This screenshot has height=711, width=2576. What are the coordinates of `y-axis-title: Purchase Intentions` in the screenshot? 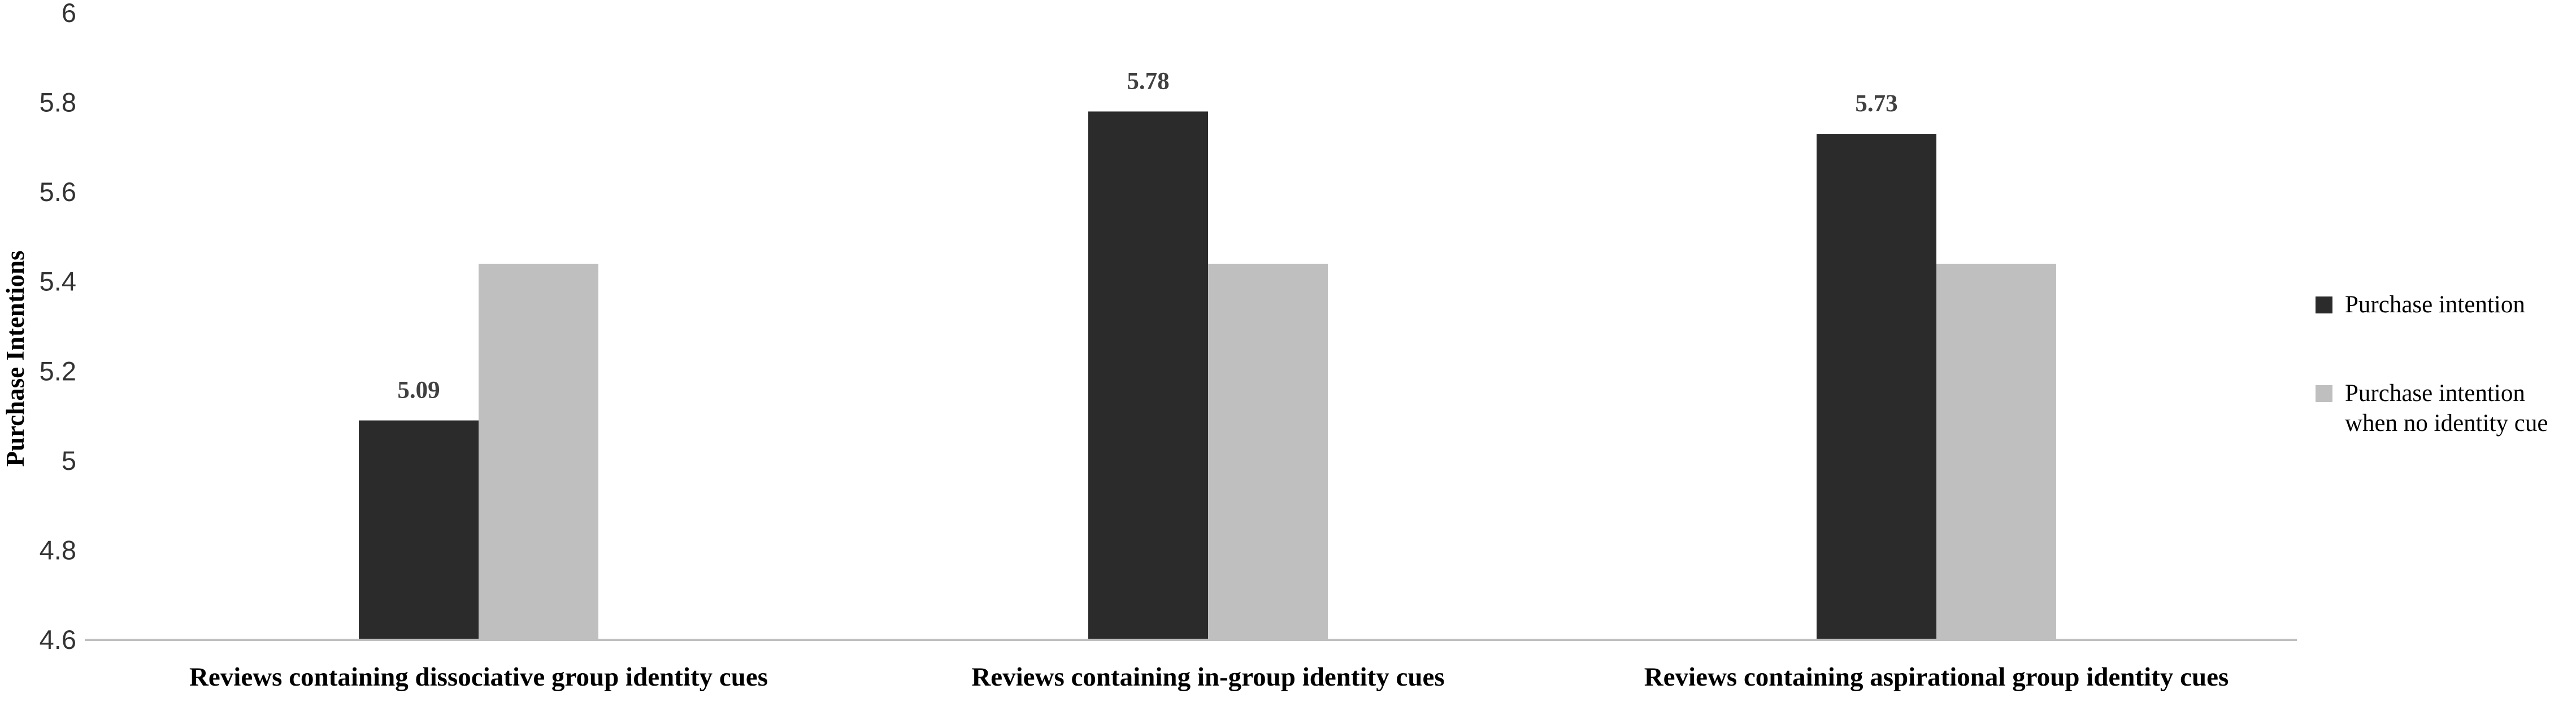 It's located at (15, 359).